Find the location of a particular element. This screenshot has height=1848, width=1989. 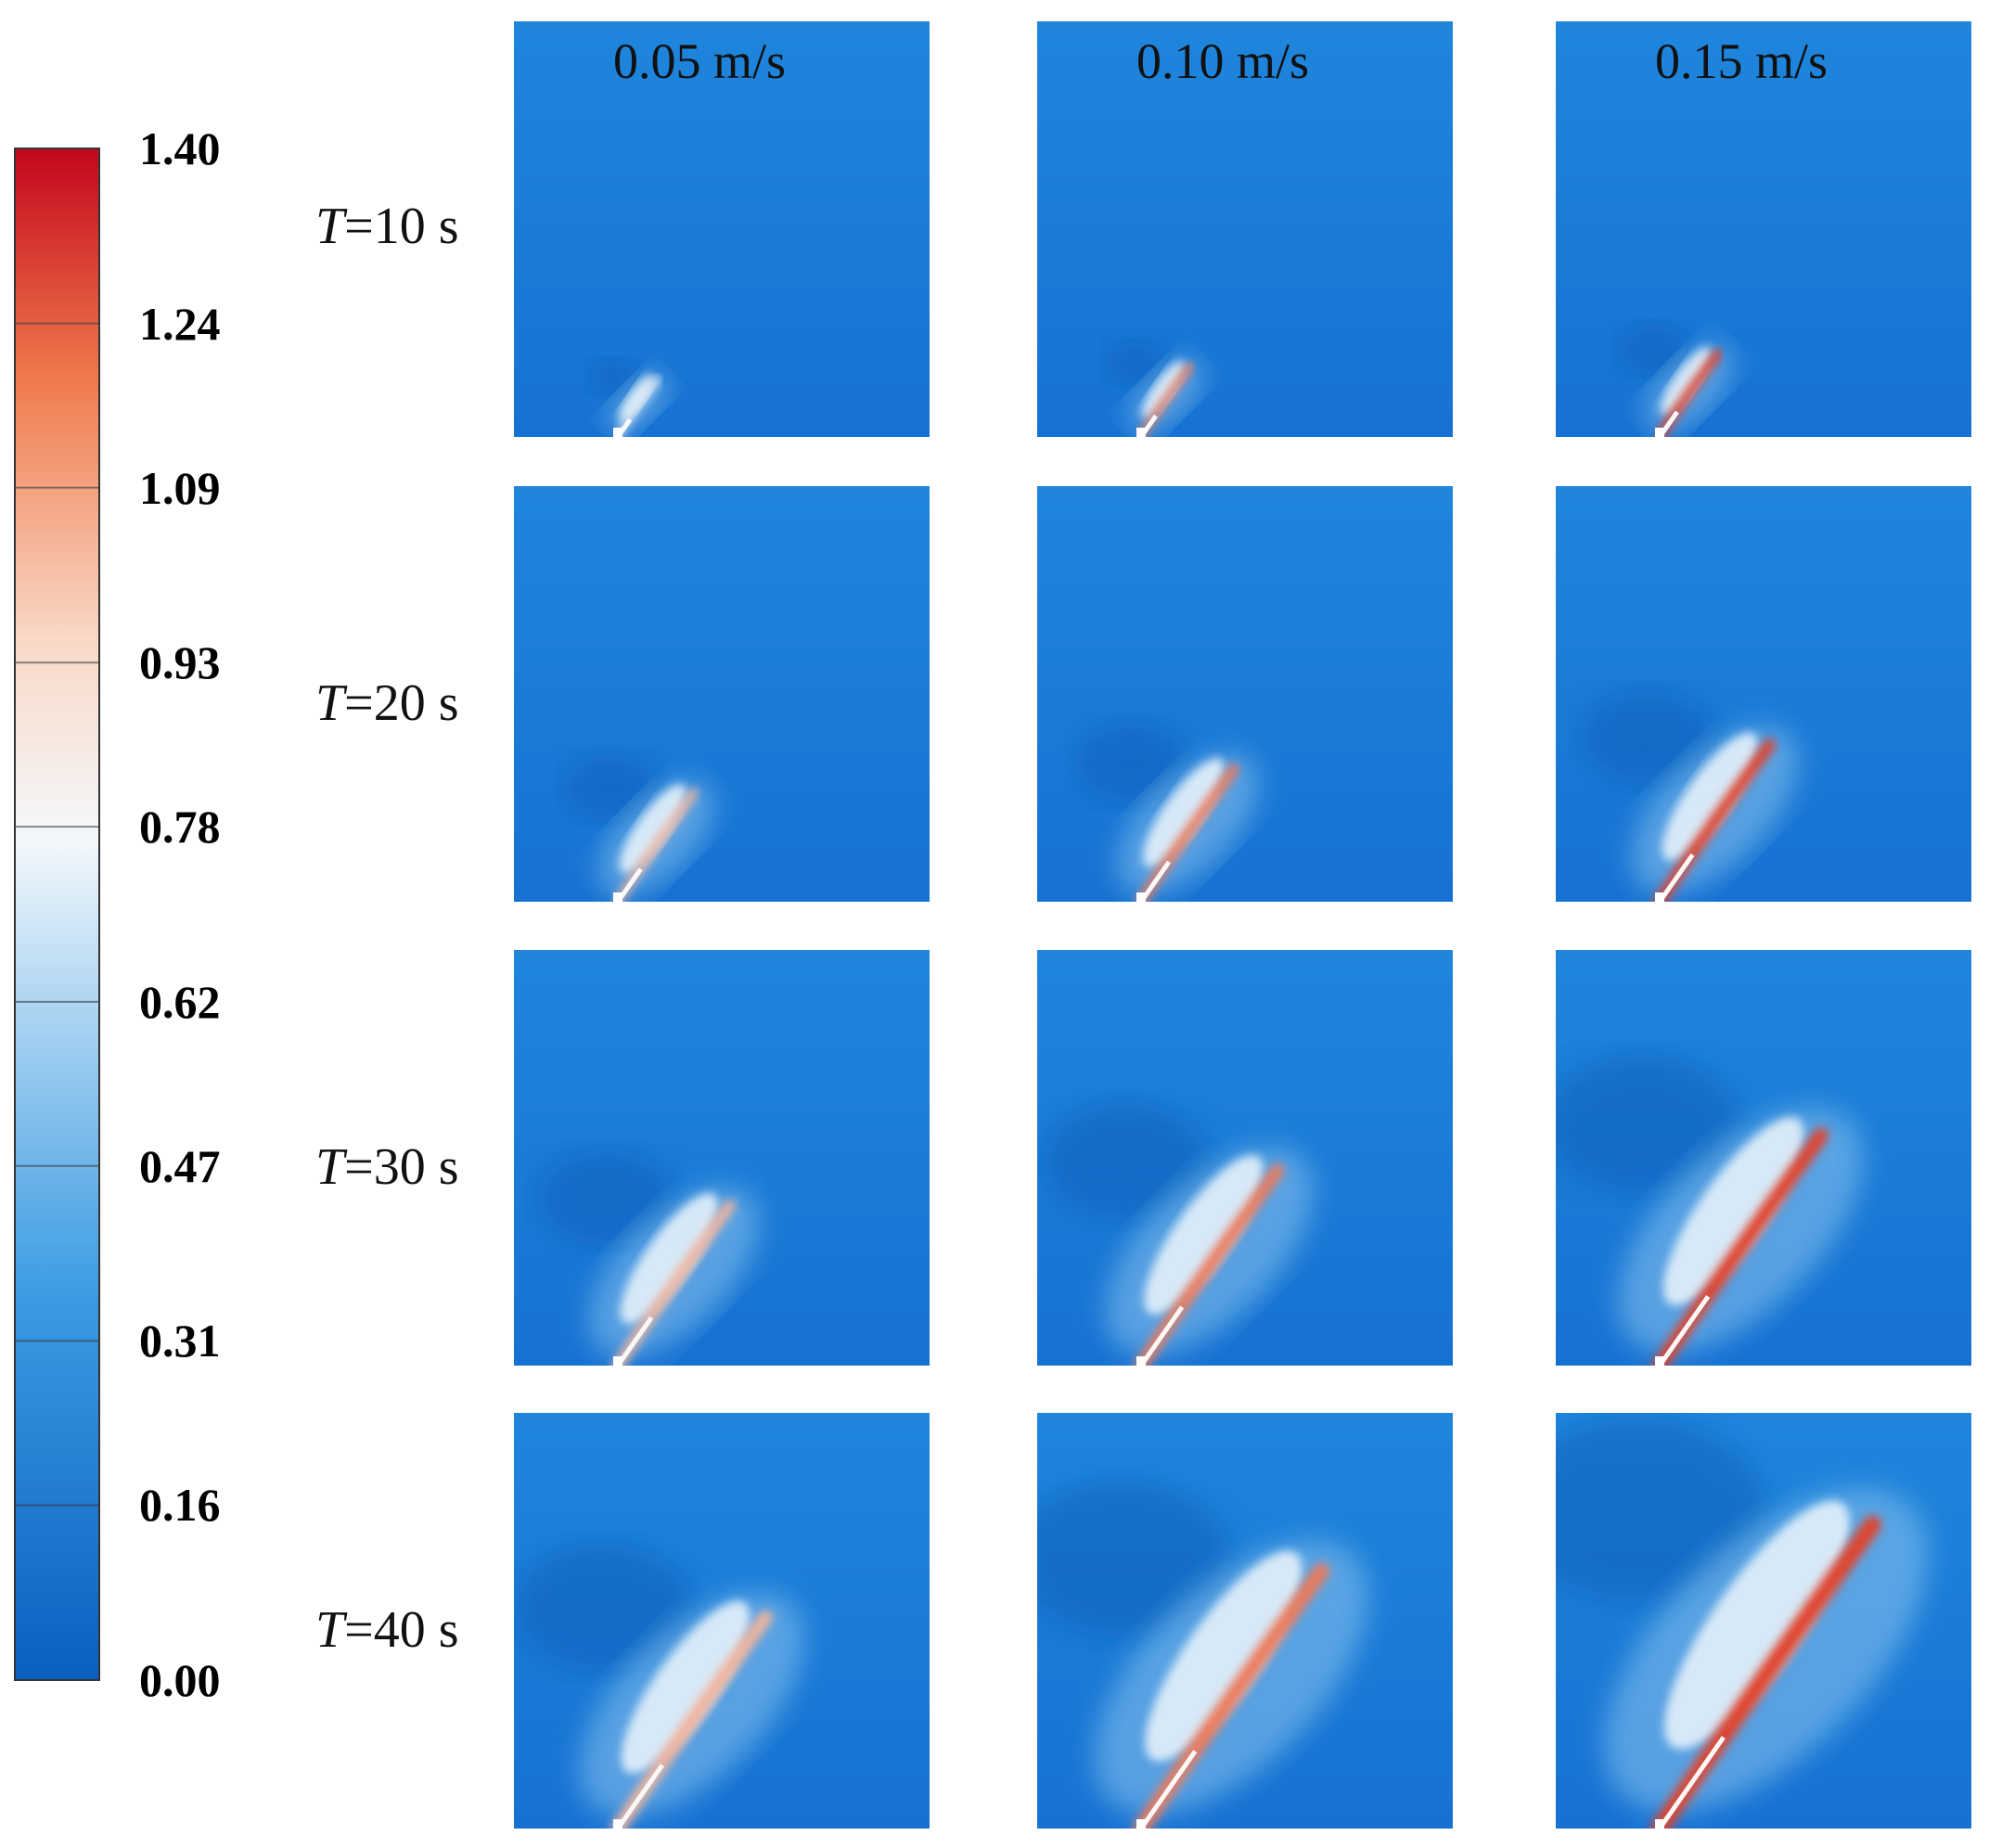

colorbar-tick-label: 1.24 is located at coordinates (180, 323).